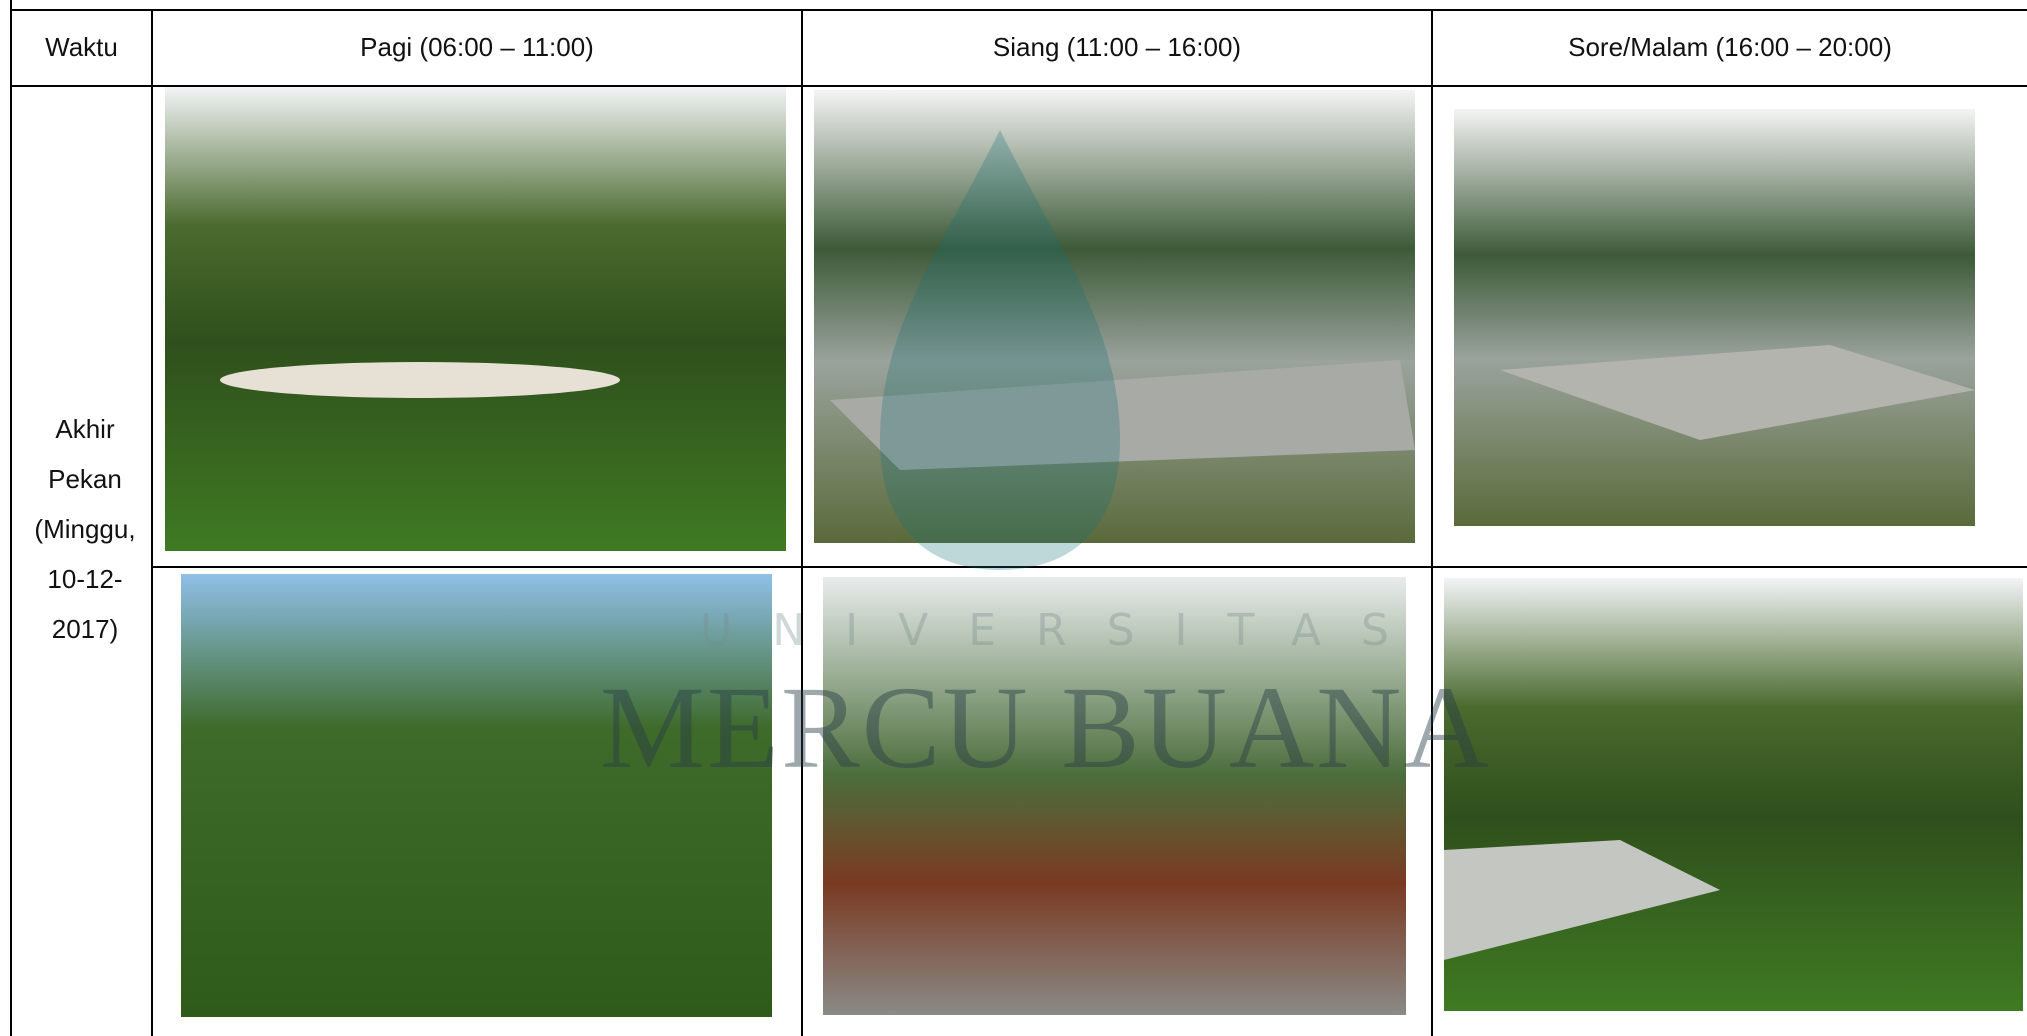 The width and height of the screenshot is (2027, 1036). What do you see at coordinates (85, 529) in the screenshot?
I see `row-label: Akhir Pekan (Minggu, 10-12-2017)` at bounding box center [85, 529].